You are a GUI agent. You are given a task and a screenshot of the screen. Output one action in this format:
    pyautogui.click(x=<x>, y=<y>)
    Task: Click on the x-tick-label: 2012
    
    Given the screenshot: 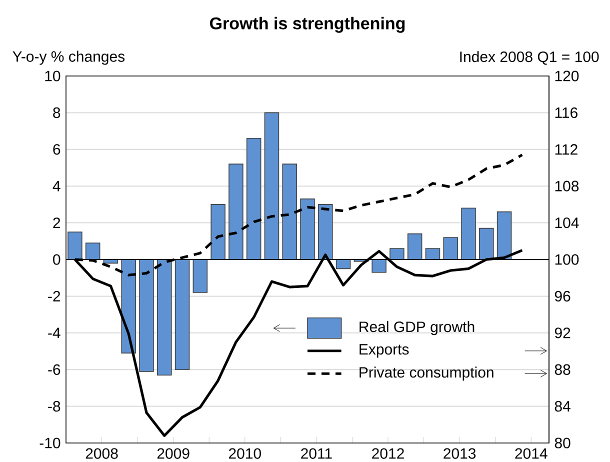 What is the action you would take?
    pyautogui.click(x=388, y=453)
    